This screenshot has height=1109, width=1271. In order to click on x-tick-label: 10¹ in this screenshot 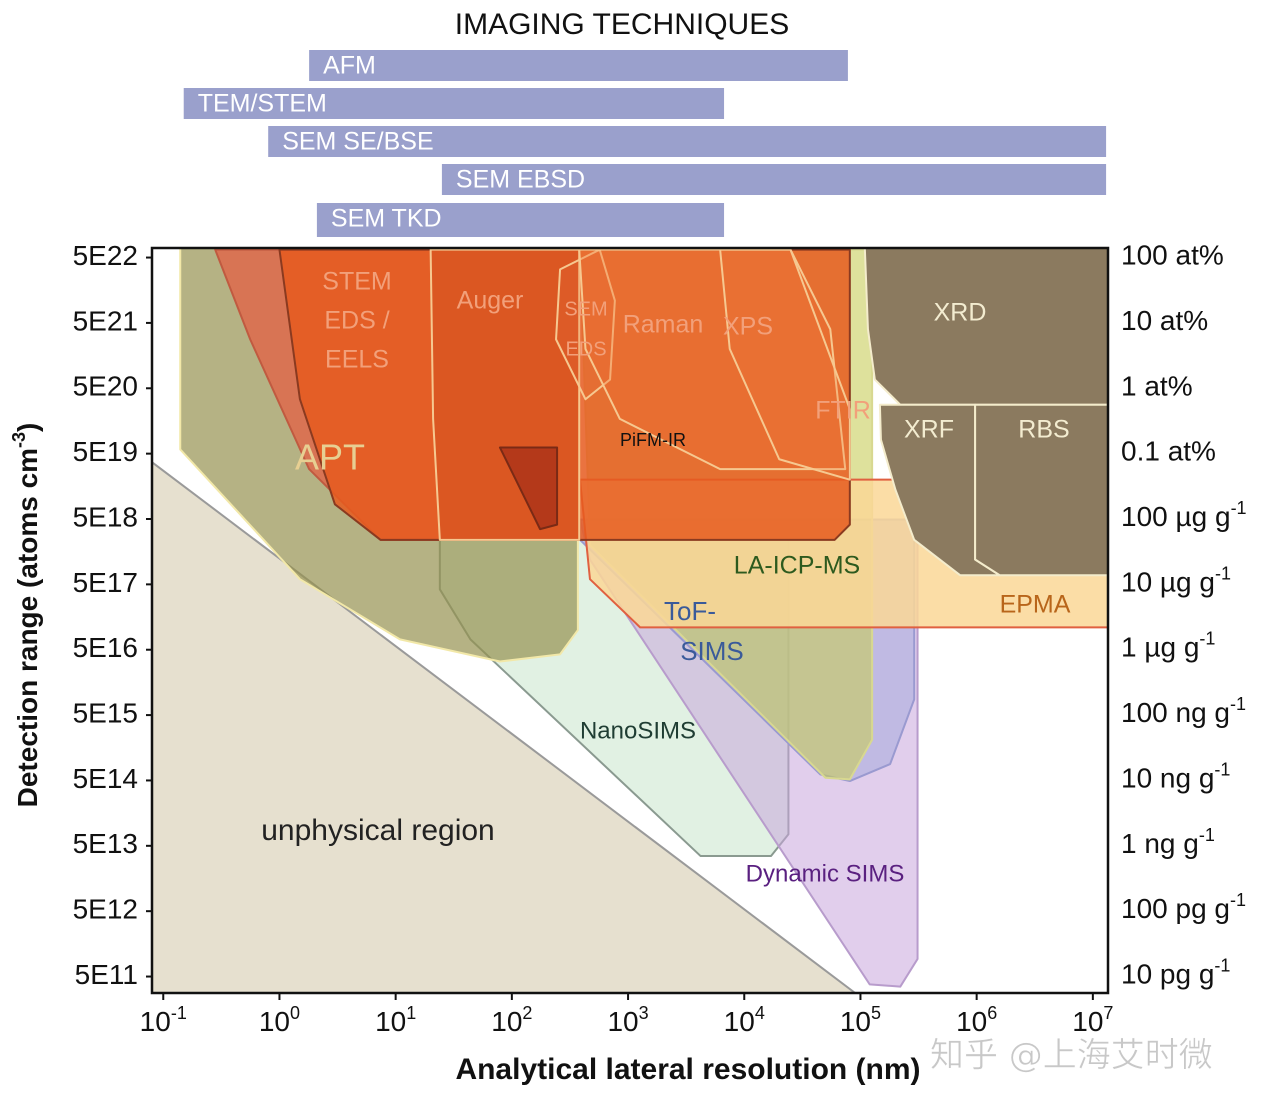, I will do `click(395, 1020)`.